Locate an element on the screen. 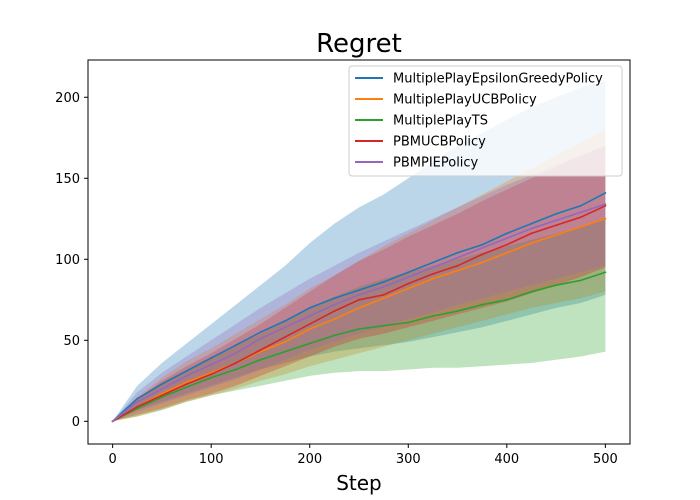 This screenshot has height=500, width=700. legend-label-multipleplayts: MultiplePlayTS is located at coordinates (440, 121).